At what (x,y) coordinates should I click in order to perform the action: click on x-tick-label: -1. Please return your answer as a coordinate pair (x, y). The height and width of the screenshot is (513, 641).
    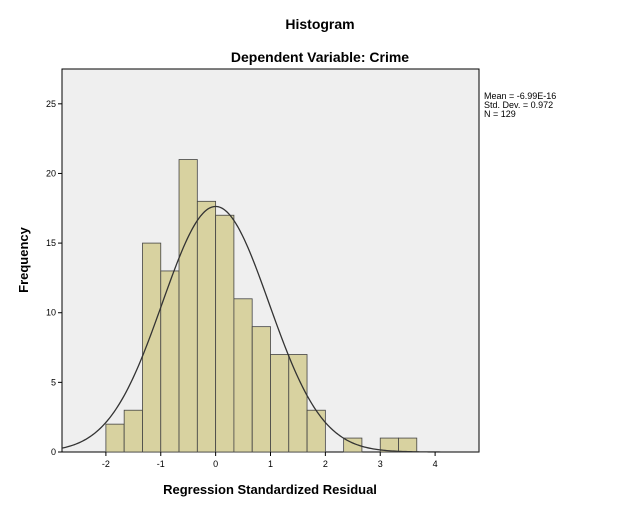
    Looking at the image, I should click on (161, 464).